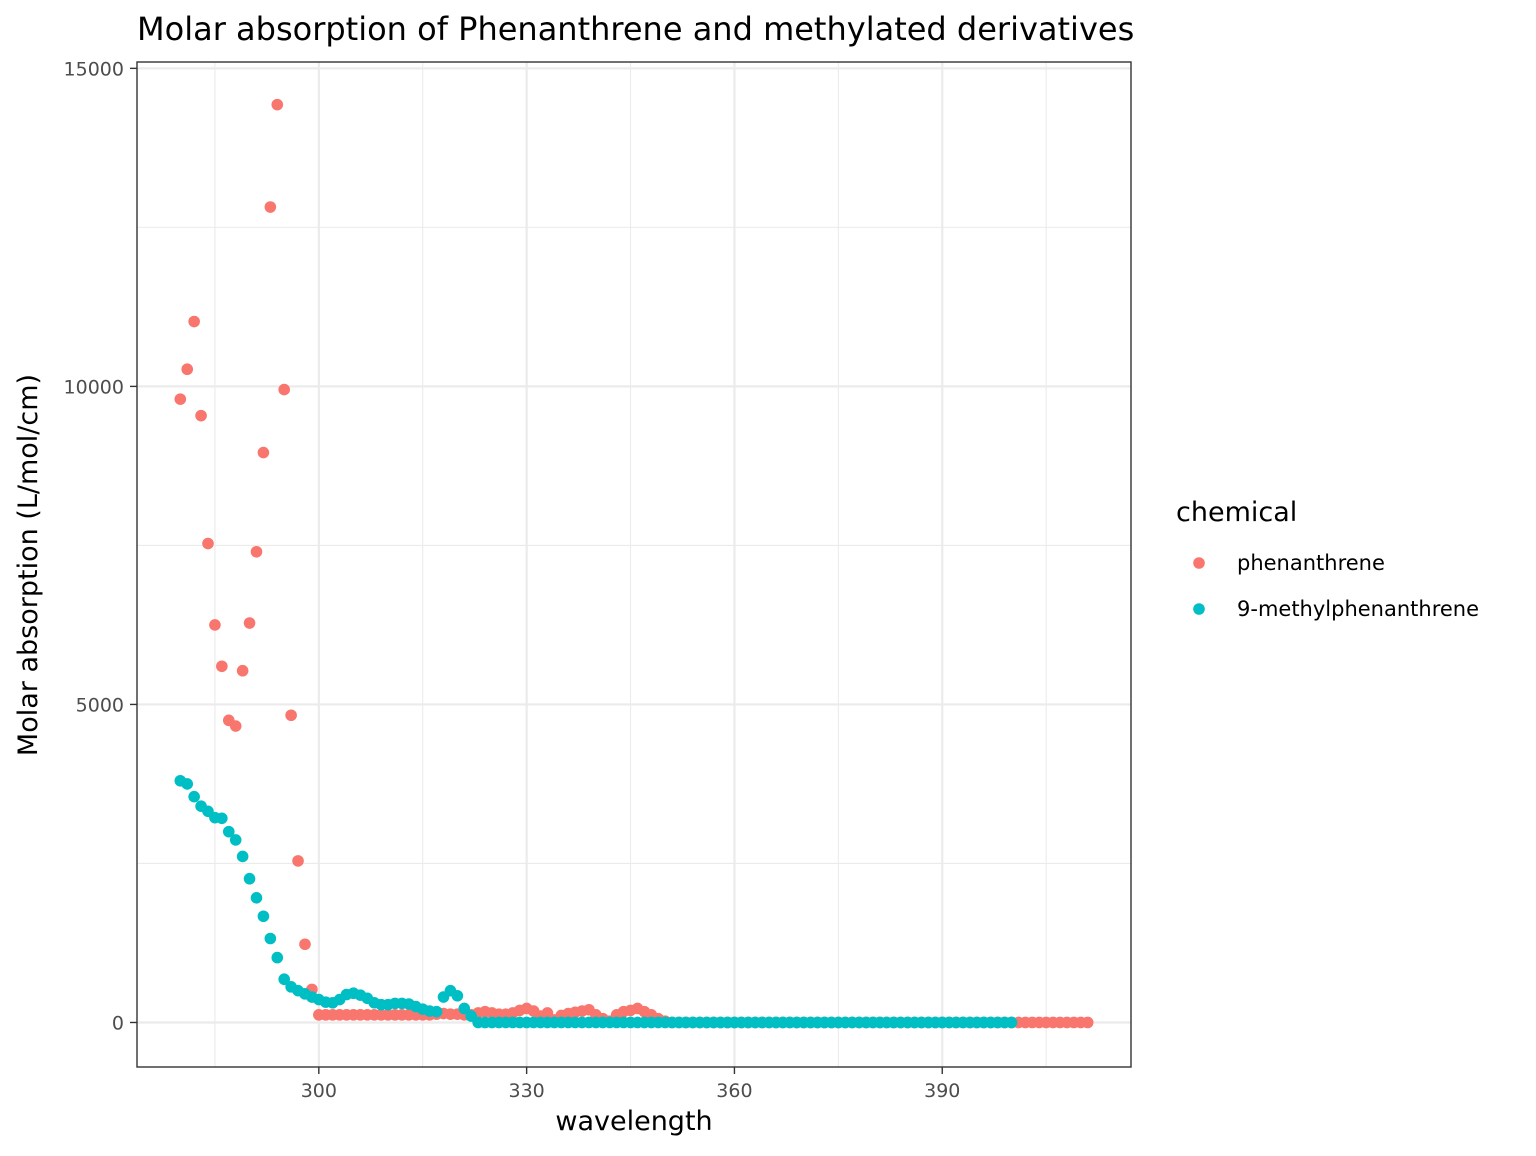 The width and height of the screenshot is (1536, 1156). I want to click on x-axis: 300 330 360 390, so click(630, 1084).